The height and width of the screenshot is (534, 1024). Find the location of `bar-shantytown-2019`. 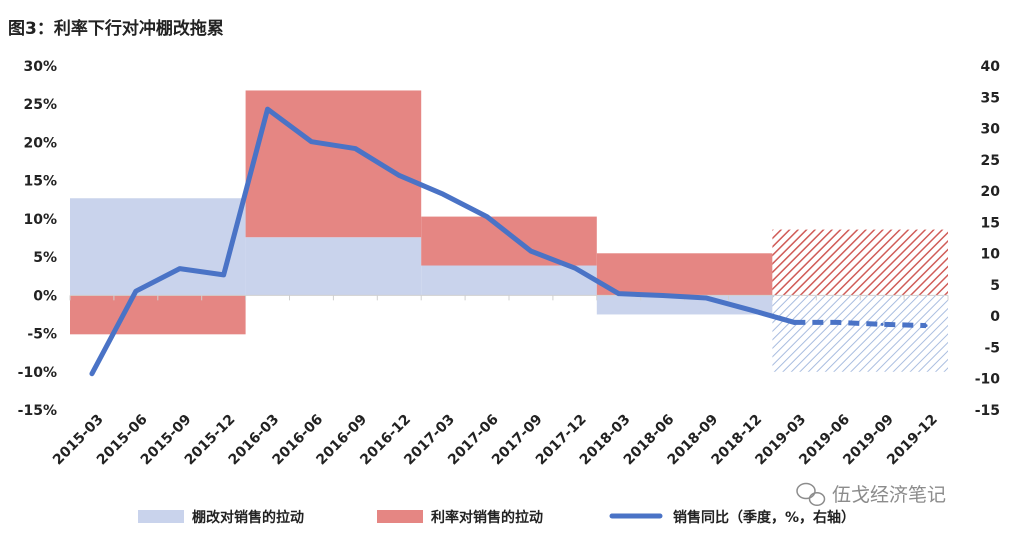

bar-shantytown-2019 is located at coordinates (860, 333).